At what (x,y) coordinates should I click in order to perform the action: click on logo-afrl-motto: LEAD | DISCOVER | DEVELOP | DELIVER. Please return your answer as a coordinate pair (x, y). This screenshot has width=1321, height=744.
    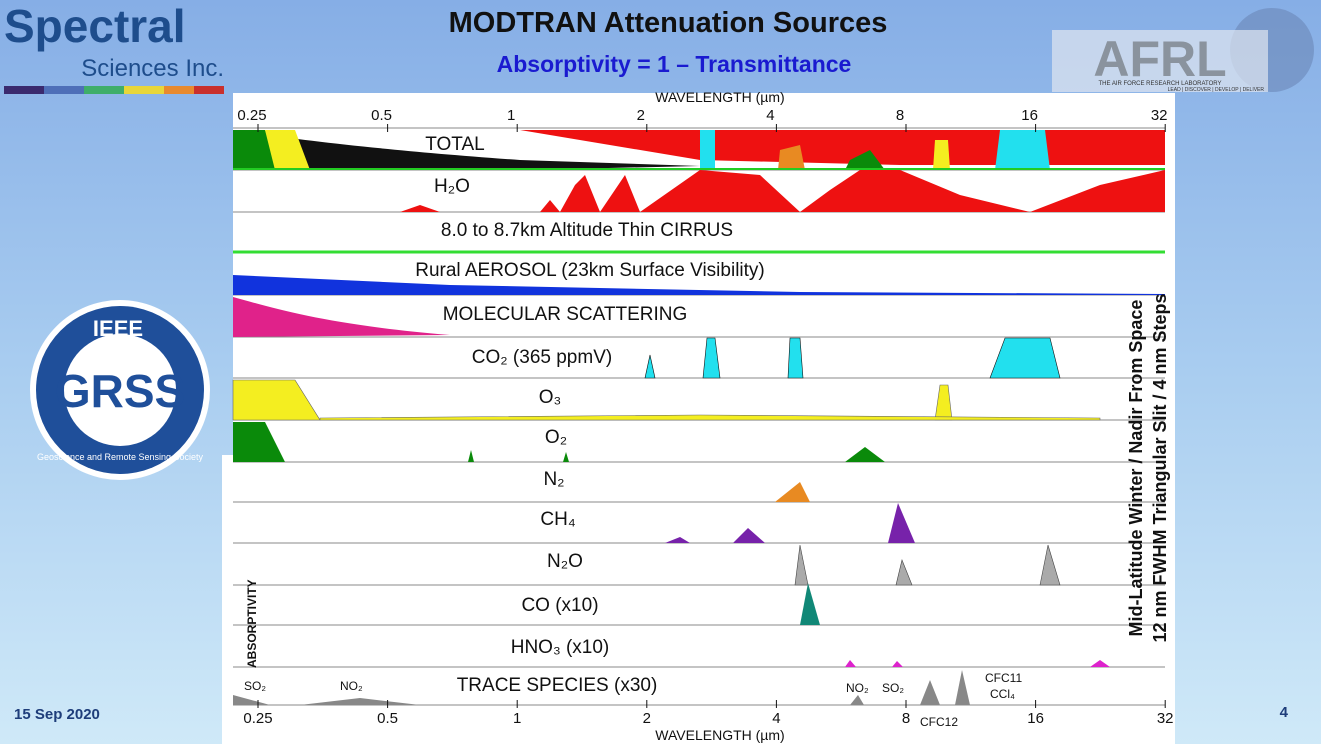
    Looking at the image, I should click on (1216, 90).